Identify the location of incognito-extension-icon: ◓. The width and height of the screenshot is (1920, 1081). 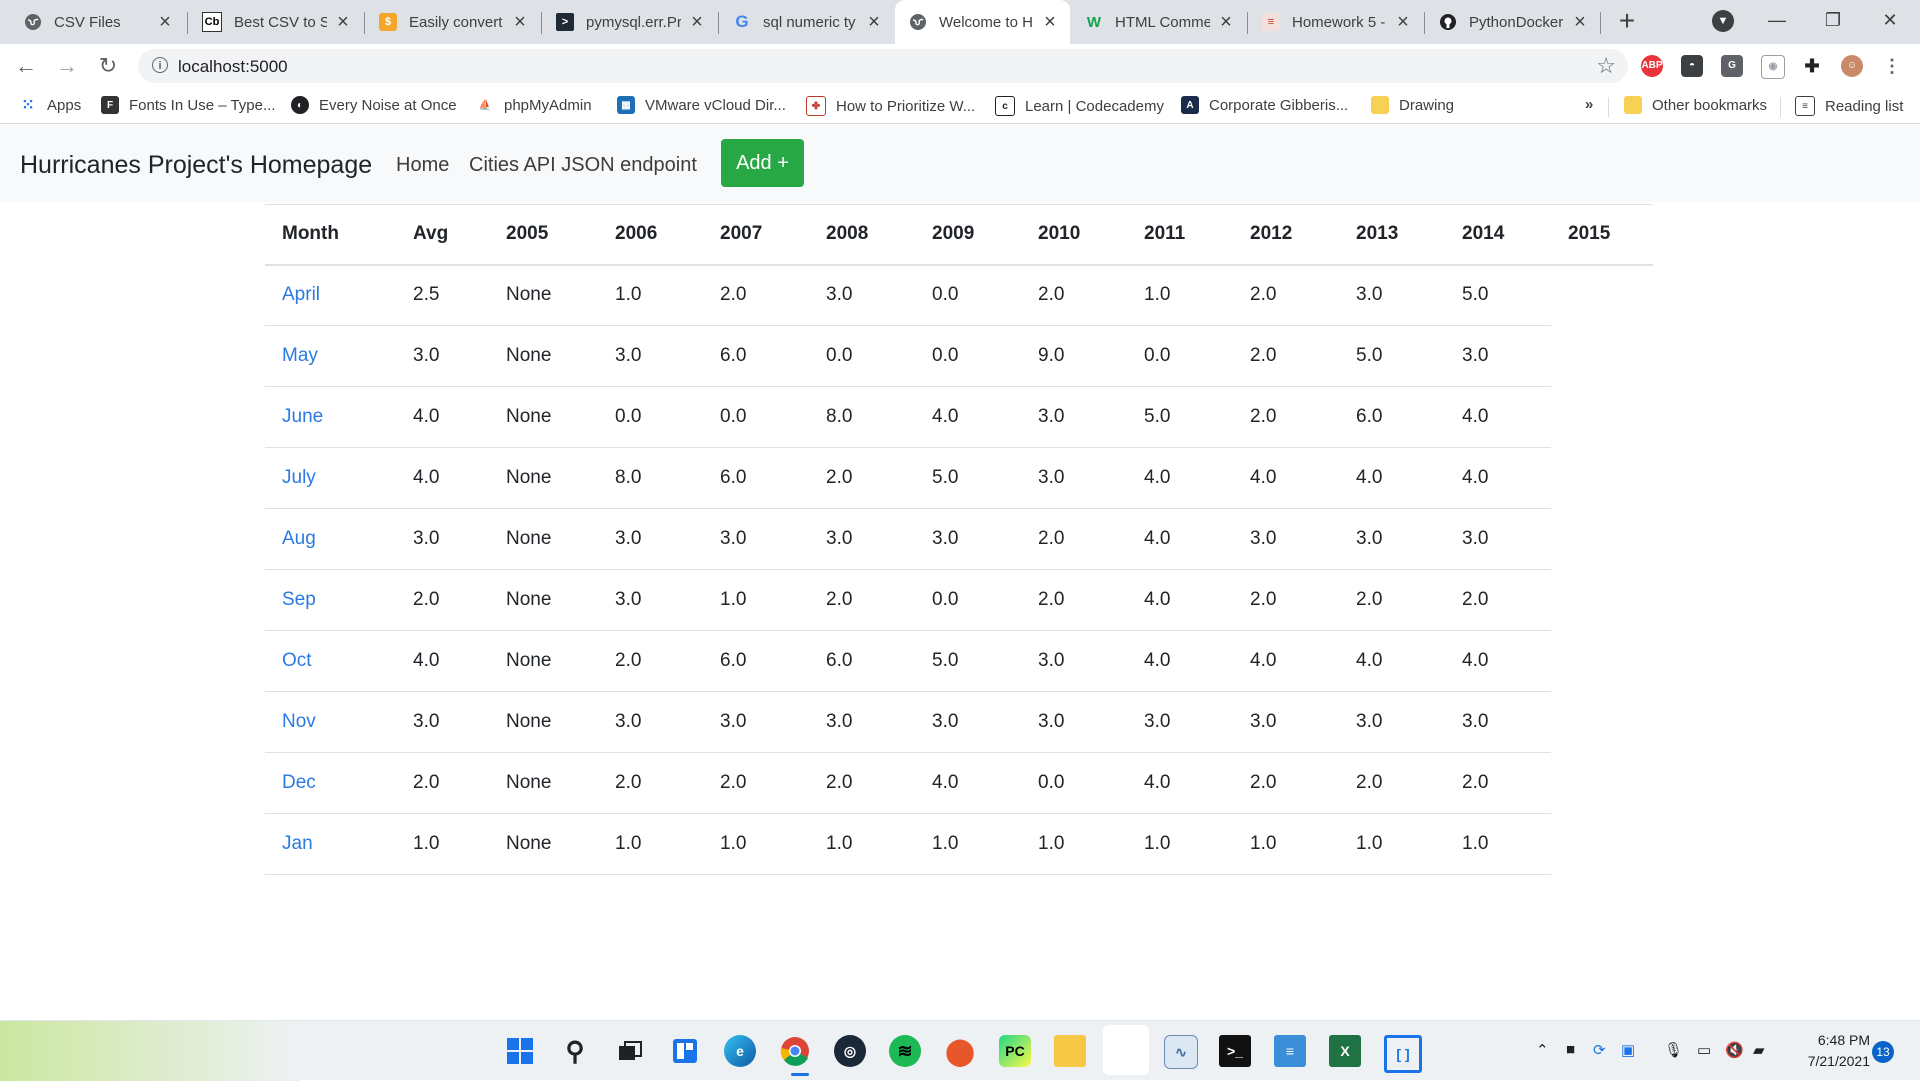
(1692, 66).